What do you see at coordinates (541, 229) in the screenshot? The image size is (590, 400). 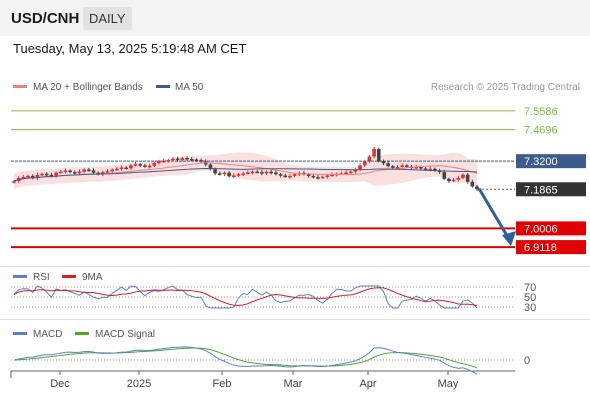 I see `level-label: 7.0006` at bounding box center [541, 229].